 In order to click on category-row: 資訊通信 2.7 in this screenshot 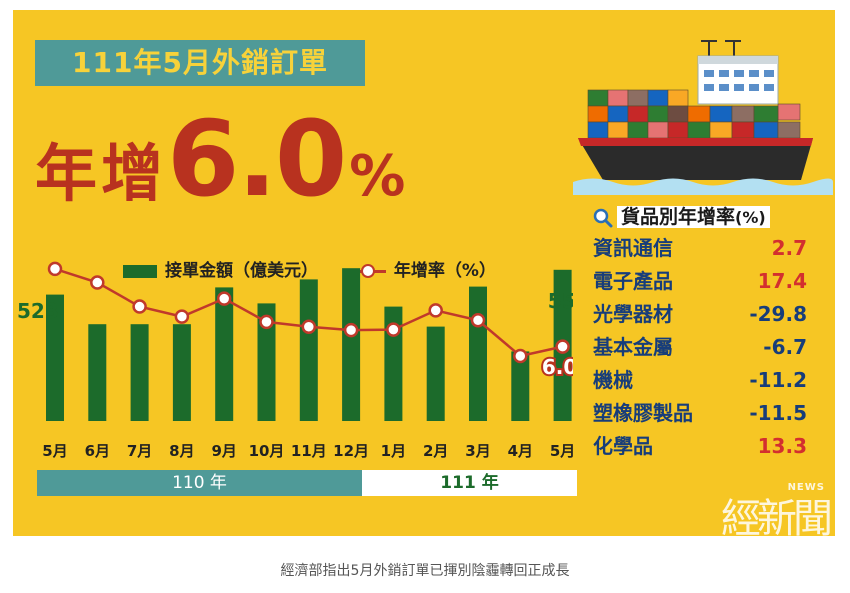, I will do `click(703, 248)`.